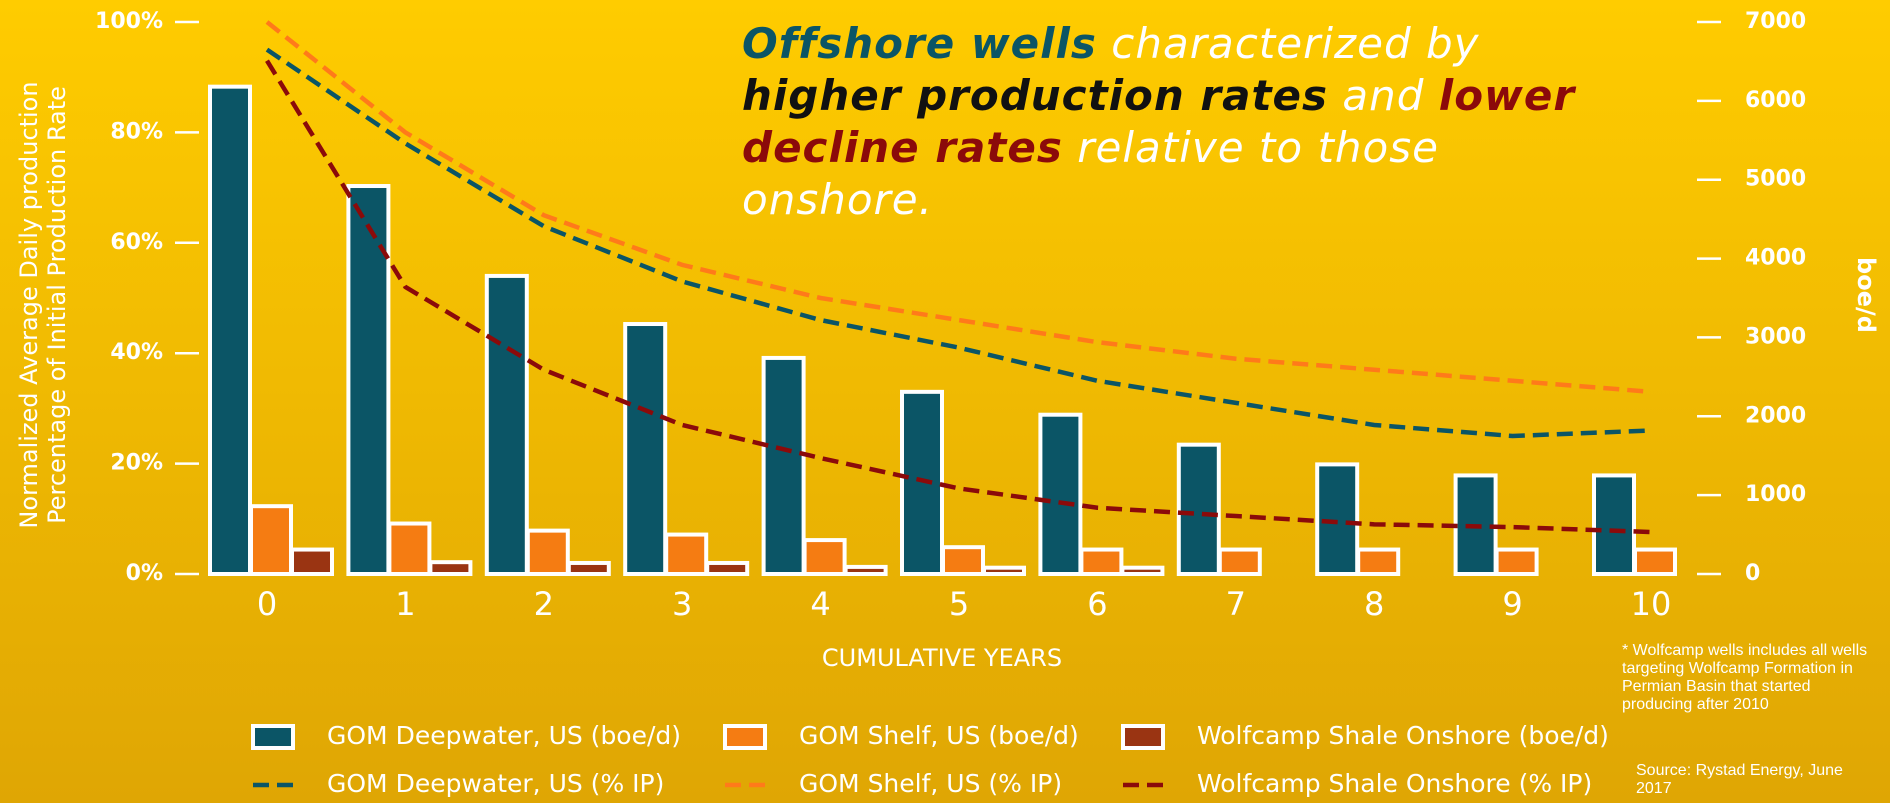  Describe the element at coordinates (930, 783) in the screenshot. I see `legend-label: GOM Shelf, US (% IP)` at that location.